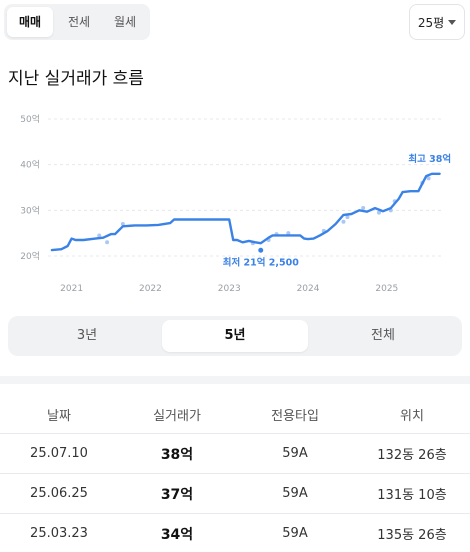 Image resolution: width=470 pixels, height=552 pixels. I want to click on period-tabs: 3년 5년 전체, so click(235, 336).